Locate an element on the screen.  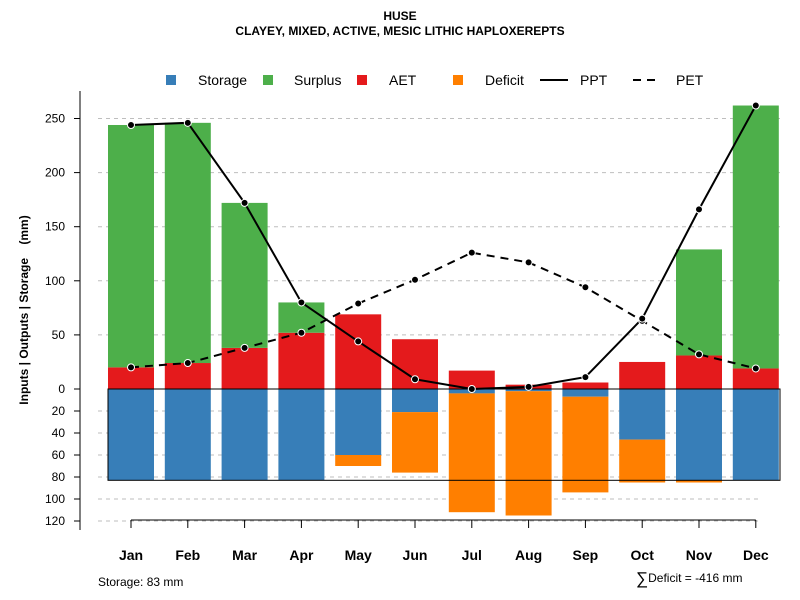
legend-pet-label: PET is located at coordinates (690, 80).